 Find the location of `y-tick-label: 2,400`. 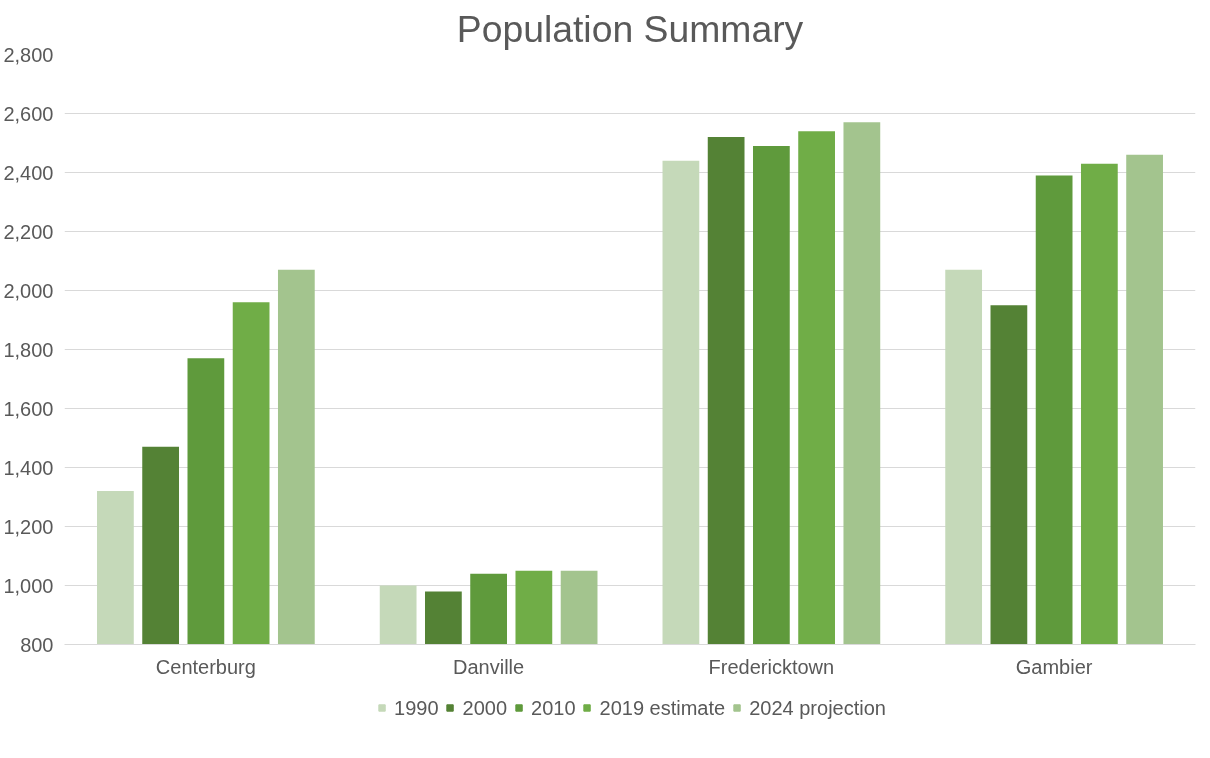

y-tick-label: 2,400 is located at coordinates (28, 172).